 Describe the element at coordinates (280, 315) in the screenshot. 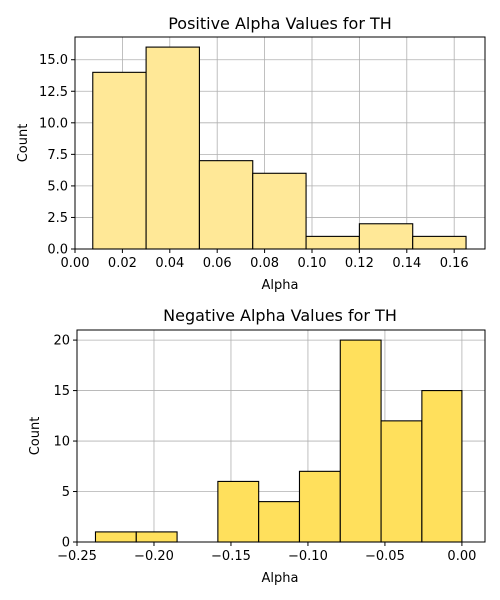

I see `chart-title: Negative Alpha Values for TH` at that location.